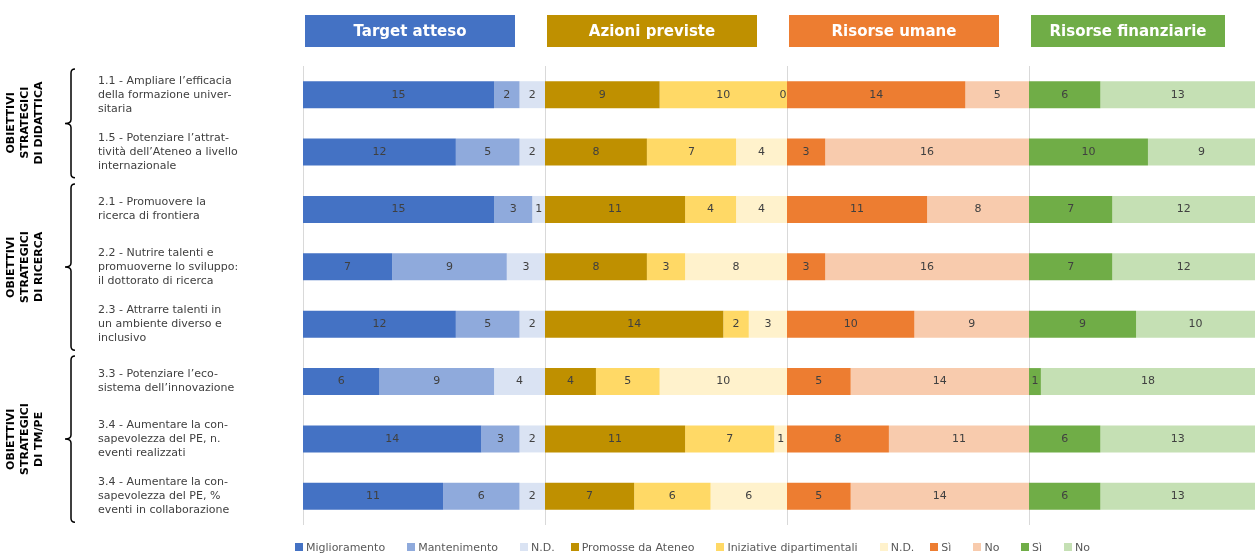 The width and height of the screenshot is (1255, 556). I want to click on legend-label: Miglioramento, so click(345, 547).